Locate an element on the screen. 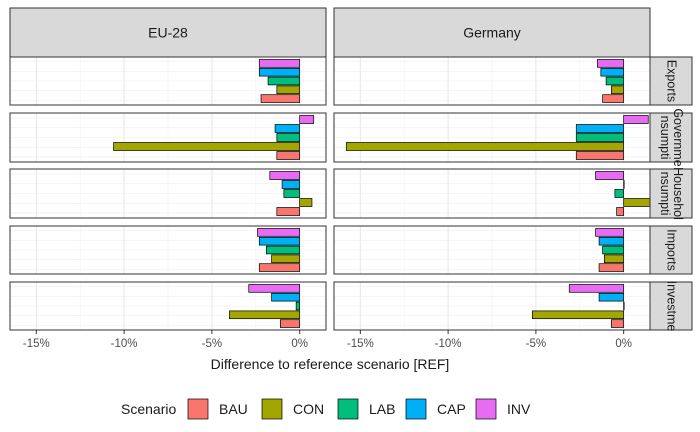 The image size is (700, 432). facet-column-label: EU-28 is located at coordinates (168, 33).